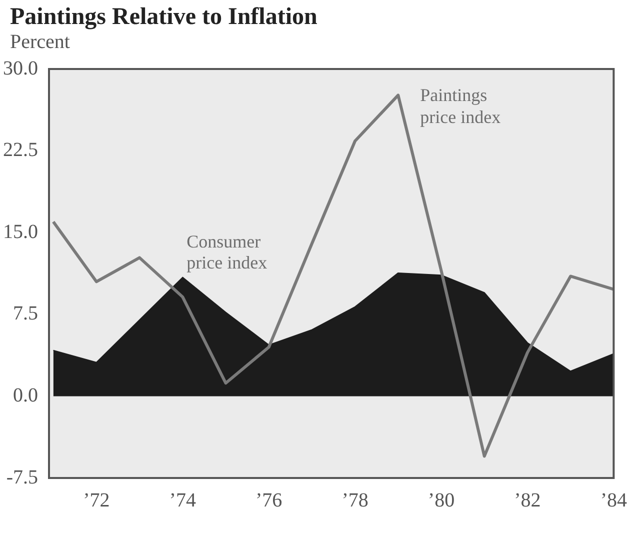 The image size is (630, 541). I want to click on series-label: Consumer price index, so click(227, 251).